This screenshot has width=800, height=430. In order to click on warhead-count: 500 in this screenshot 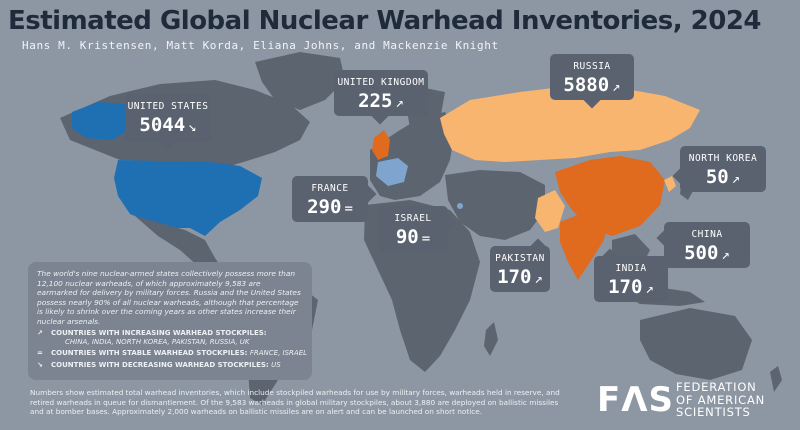, I will do `click(701, 253)`.